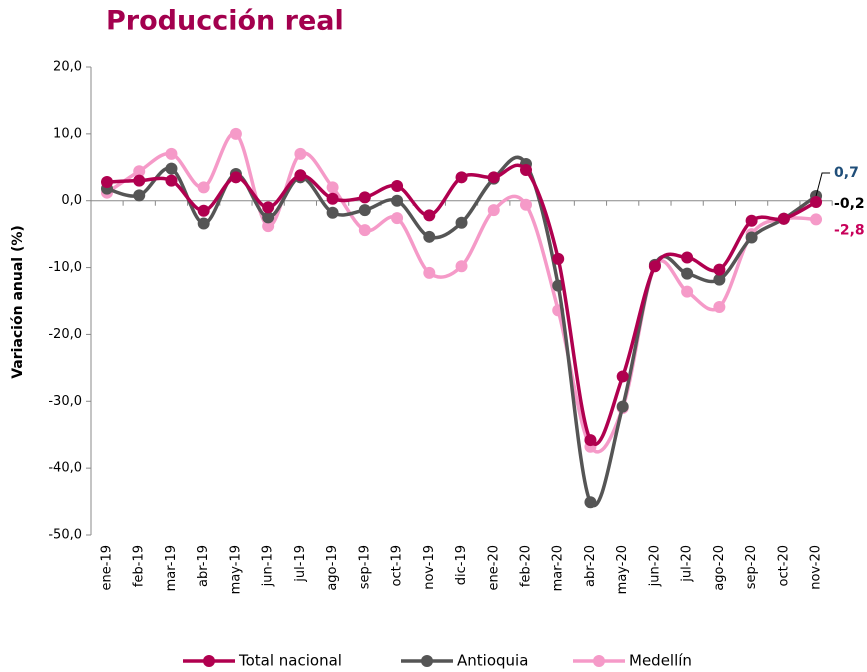 The width and height of the screenshot is (867, 672). Describe the element at coordinates (590, 566) in the screenshot. I see `x-tick-label: abr-20` at that location.